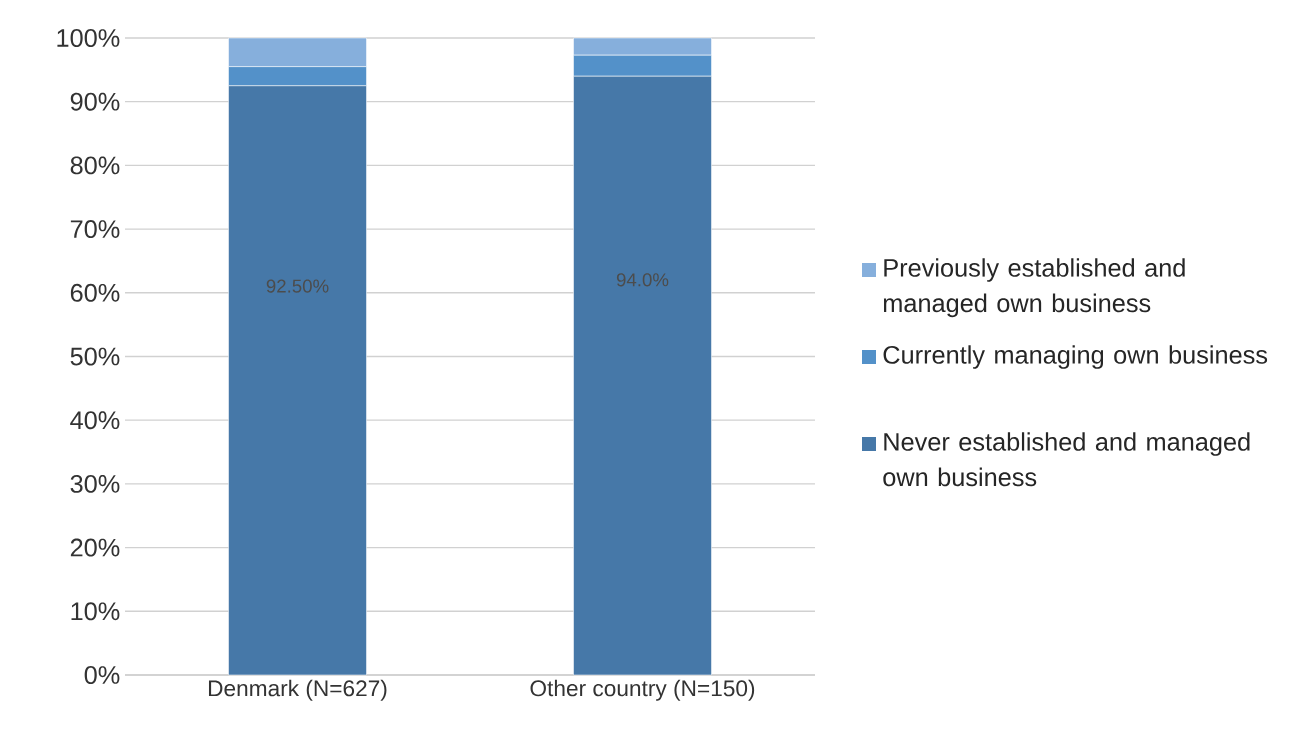 This screenshot has width=1292, height=742. I want to click on x-tick-label: Other country (N=150), so click(642, 690).